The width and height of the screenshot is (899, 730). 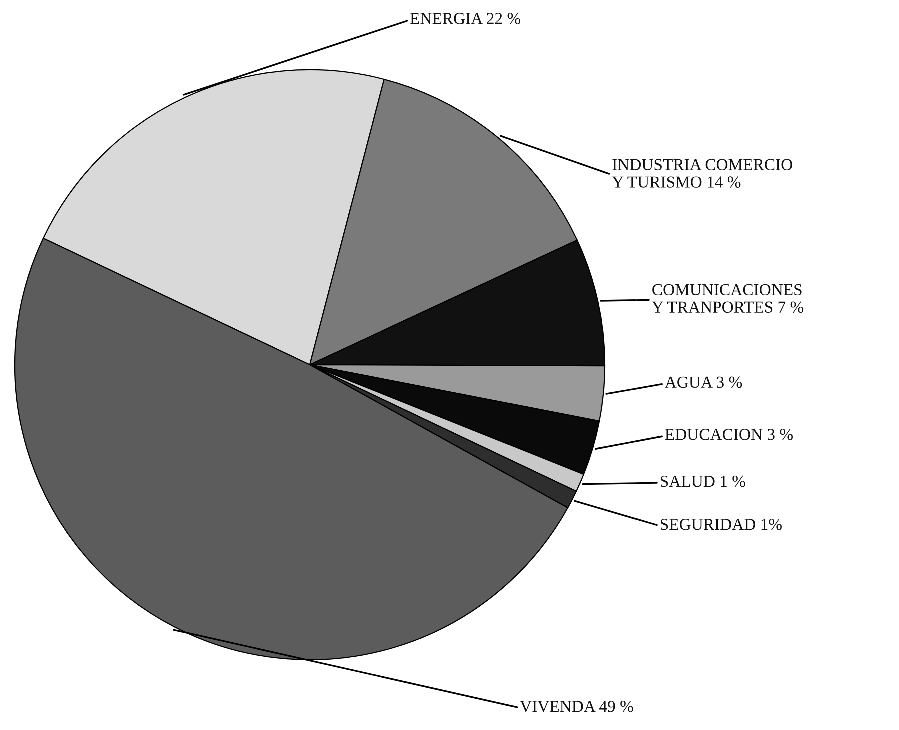 I want to click on slice-label: VIVENDA 49 %, so click(x=577, y=706).